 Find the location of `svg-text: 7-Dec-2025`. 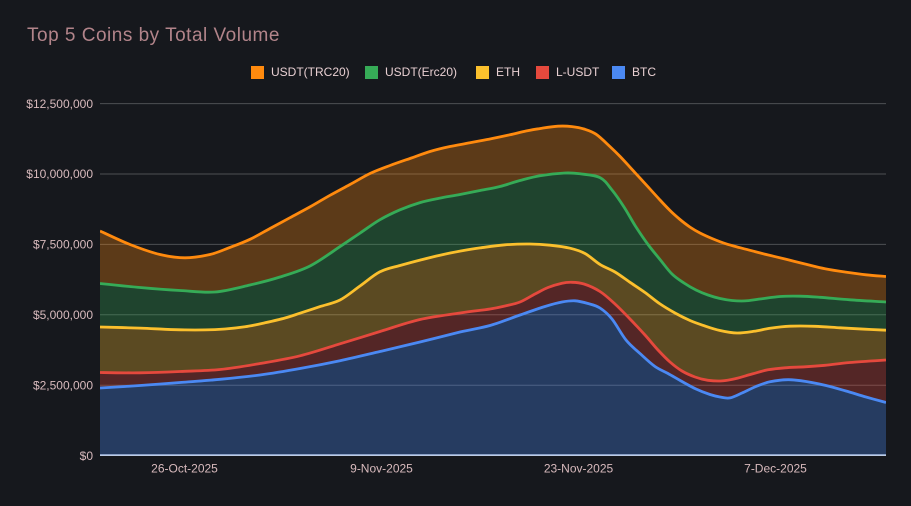

svg-text: 7-Dec-2025 is located at coordinates (775, 468).